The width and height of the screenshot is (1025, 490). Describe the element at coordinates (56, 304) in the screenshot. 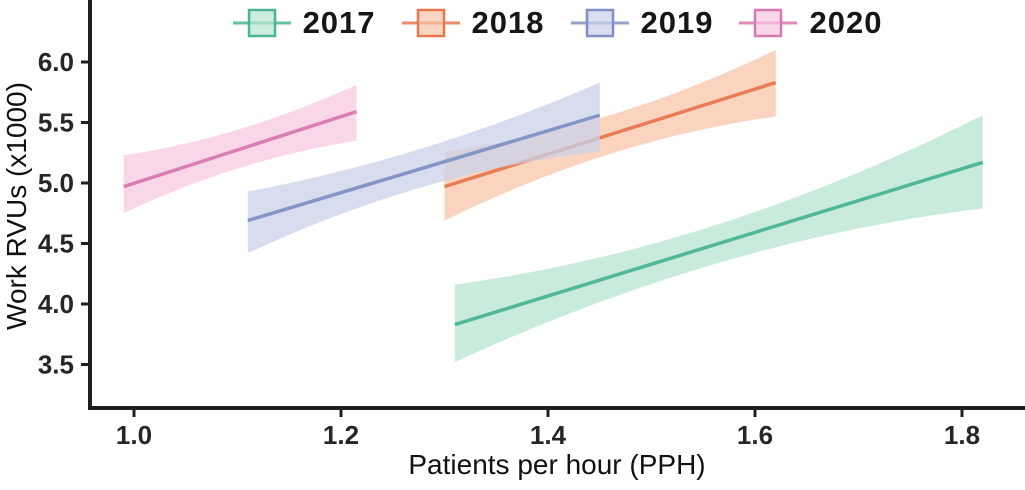

I see `y-tick-label: 4.0` at that location.